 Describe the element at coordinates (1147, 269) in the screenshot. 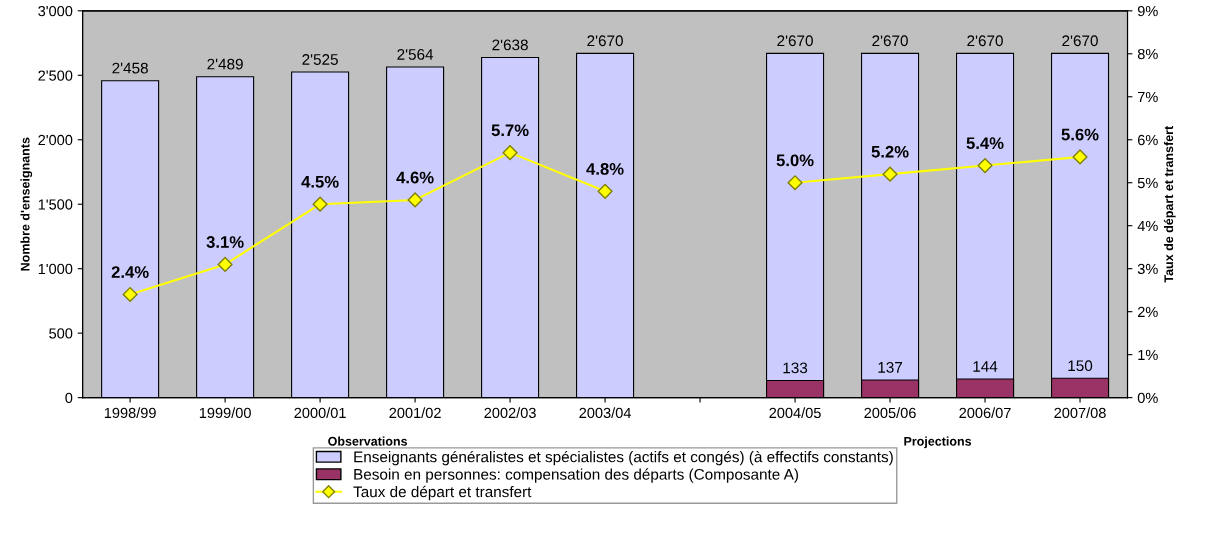

I see `y2-tick-label: 3%` at that location.